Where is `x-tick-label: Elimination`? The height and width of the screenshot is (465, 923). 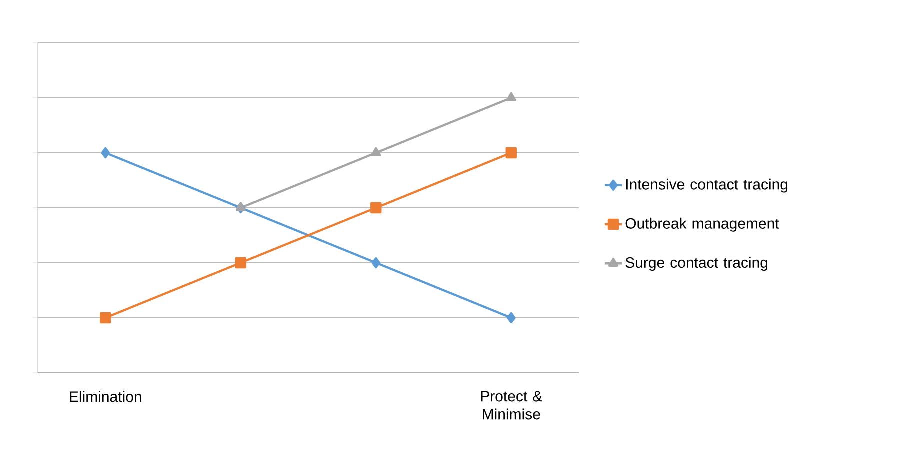
x-tick-label: Elimination is located at coordinates (106, 396).